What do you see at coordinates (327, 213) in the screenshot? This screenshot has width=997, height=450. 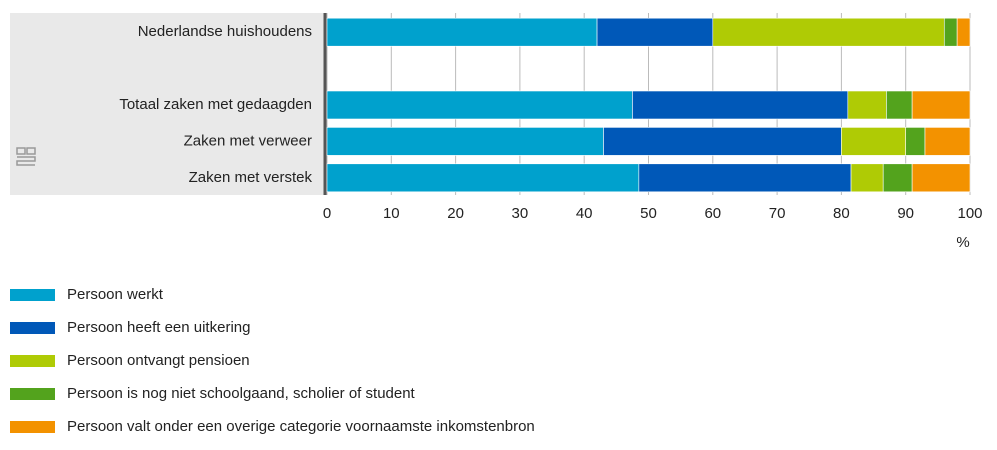 I see `x-tick-label: 0` at bounding box center [327, 213].